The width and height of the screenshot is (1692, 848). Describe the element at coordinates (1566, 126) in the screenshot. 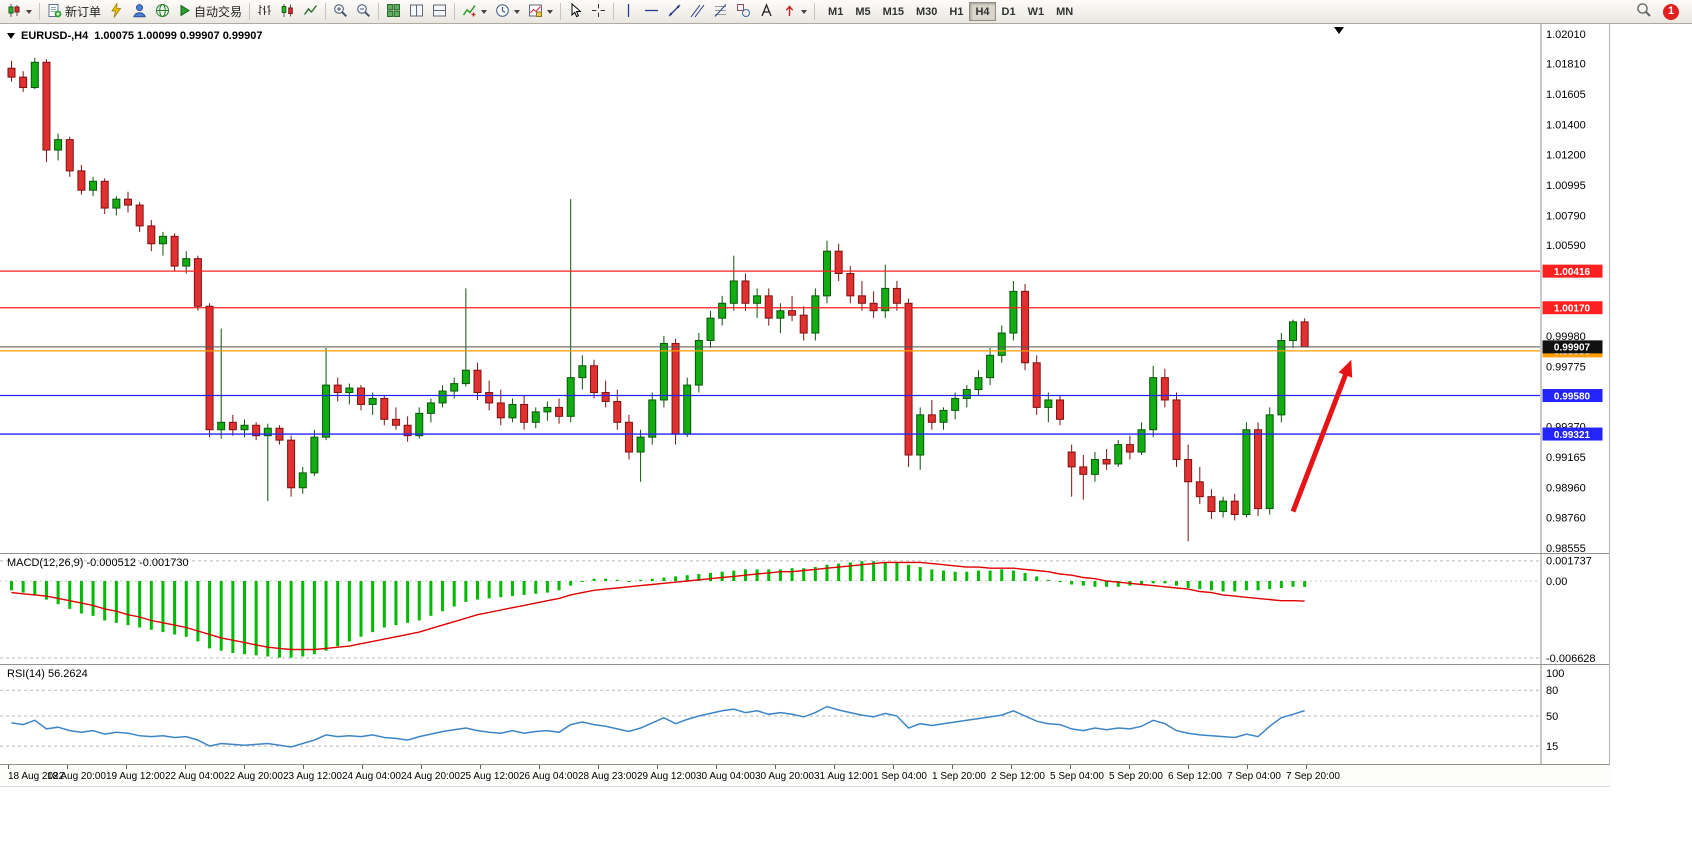

I see `svg-text: 1.01400` at that location.